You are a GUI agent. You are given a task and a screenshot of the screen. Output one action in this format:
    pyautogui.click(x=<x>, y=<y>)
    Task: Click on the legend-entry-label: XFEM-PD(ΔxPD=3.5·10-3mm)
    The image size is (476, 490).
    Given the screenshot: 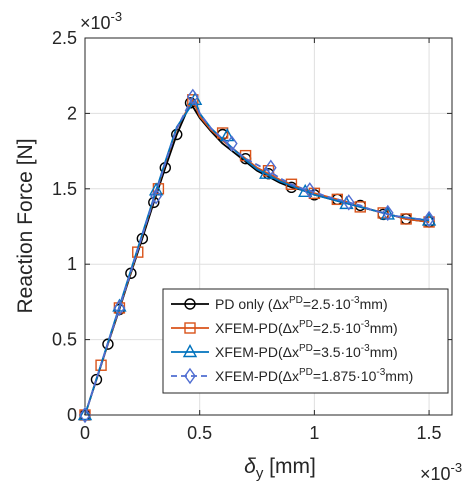 What is the action you would take?
    pyautogui.click(x=306, y=351)
    